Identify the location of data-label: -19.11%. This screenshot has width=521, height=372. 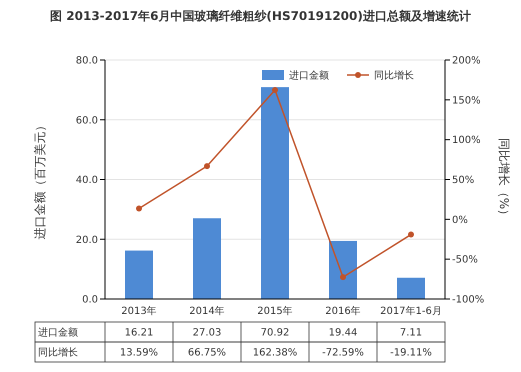
(411, 353).